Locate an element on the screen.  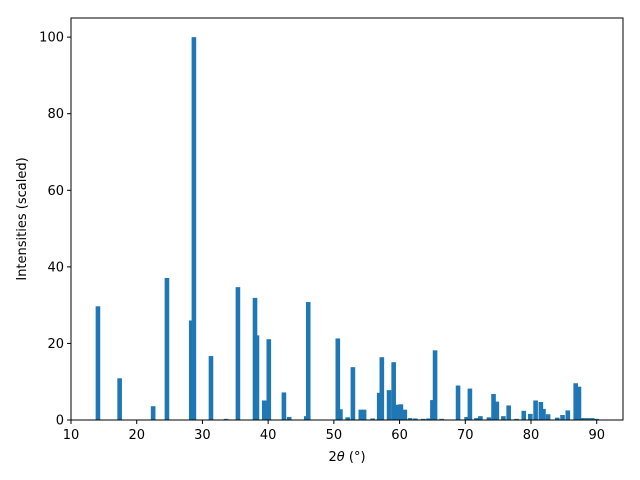
x-tick-label: 70 is located at coordinates (465, 435).